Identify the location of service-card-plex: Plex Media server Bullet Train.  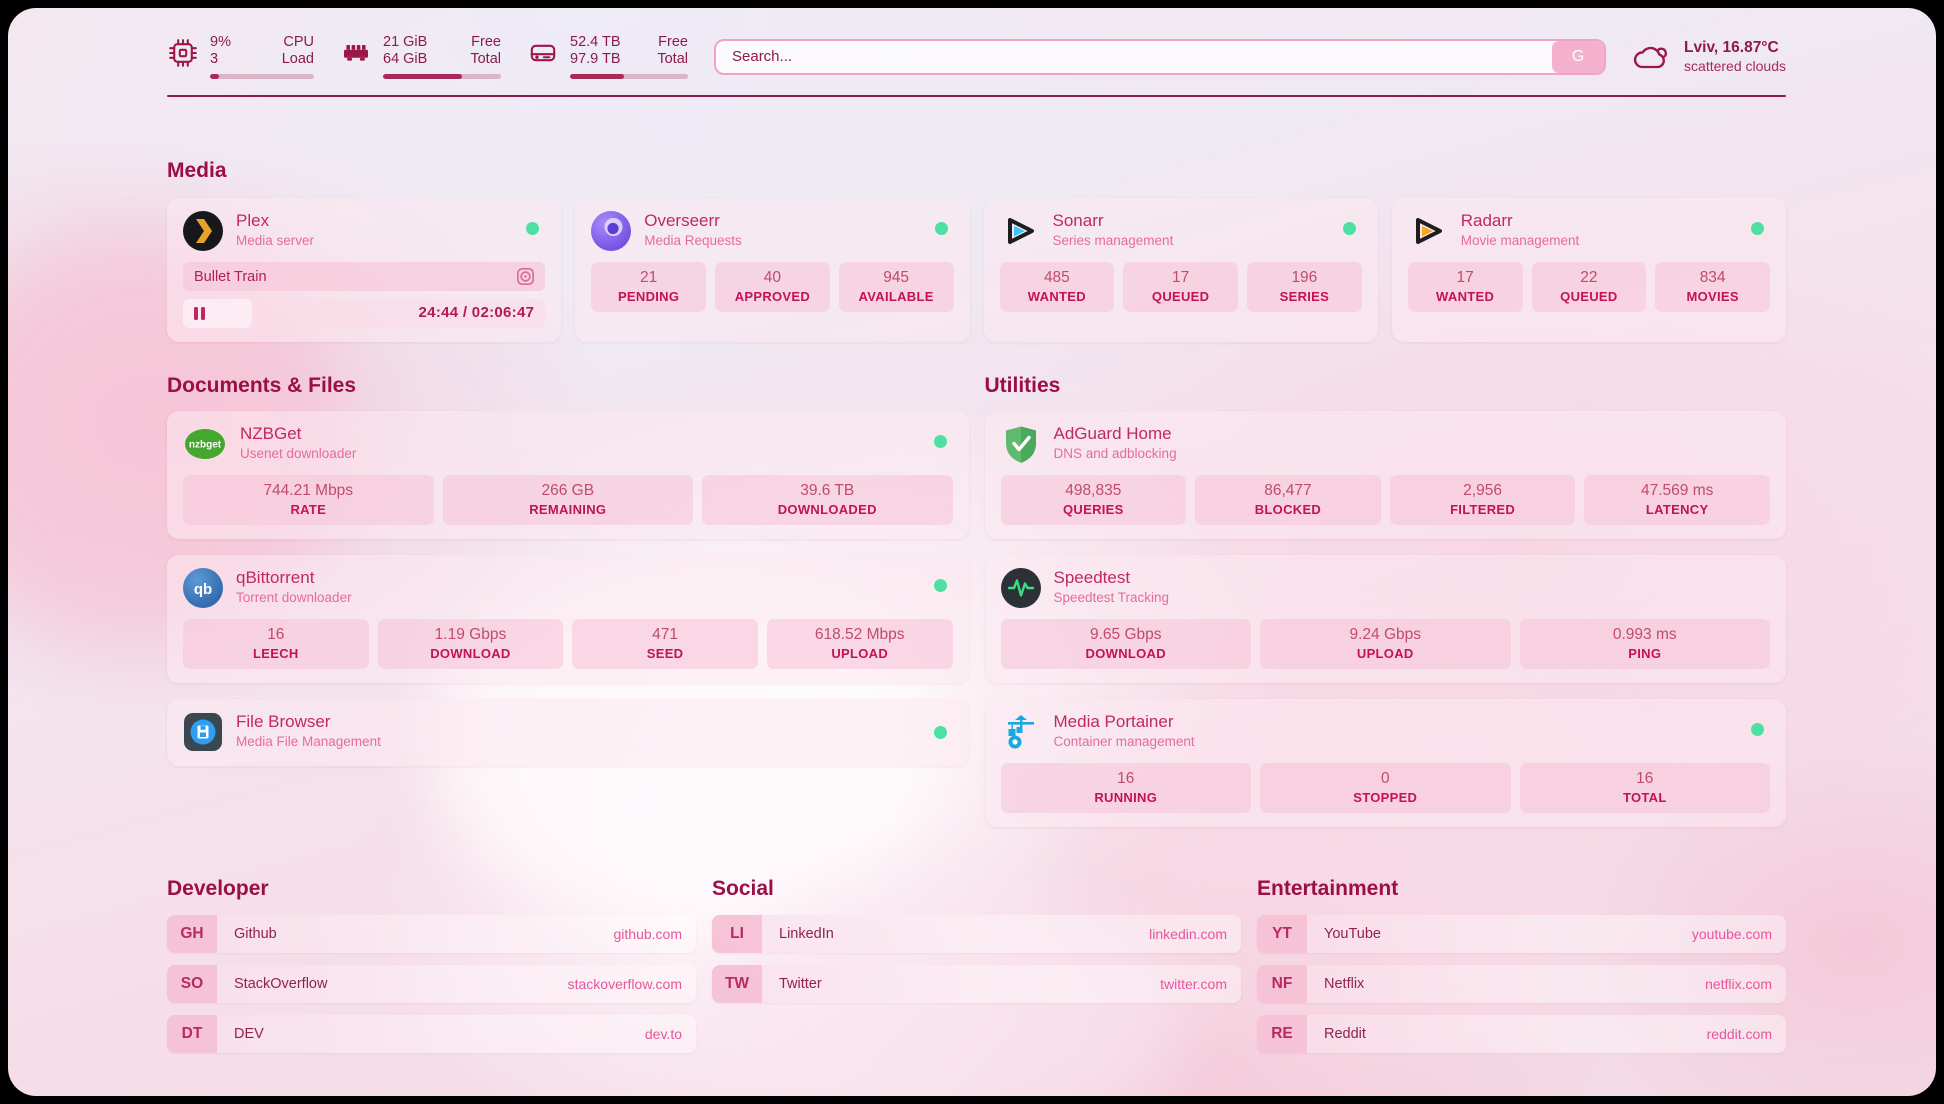
(364, 270).